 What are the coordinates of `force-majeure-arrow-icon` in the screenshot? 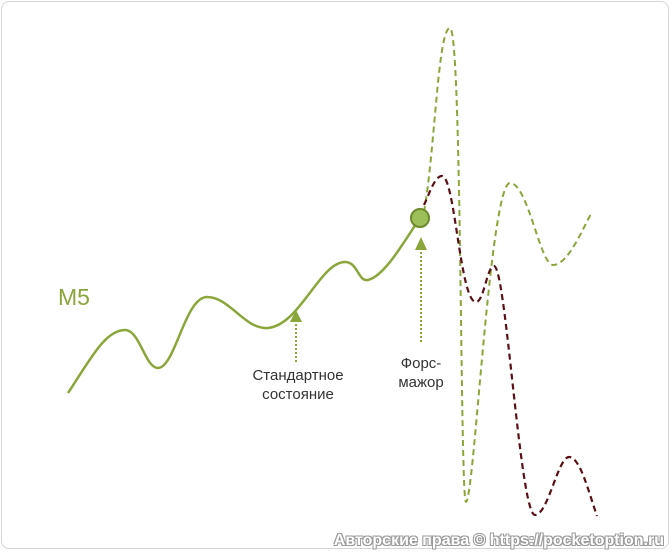 It's located at (421, 243).